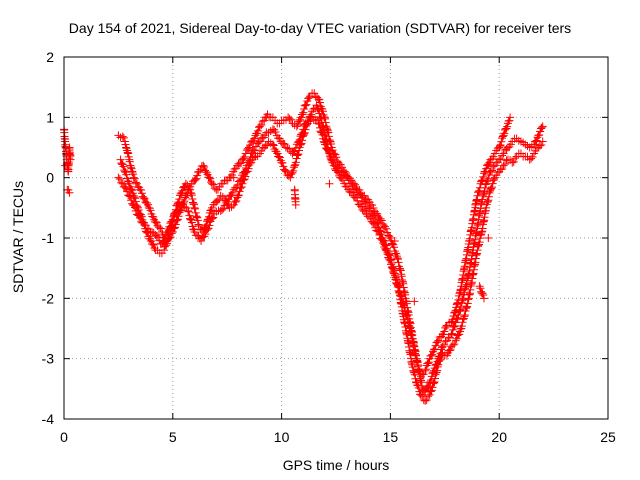 The width and height of the screenshot is (640, 480). I want to click on y-tick-label: -4, so click(48, 419).